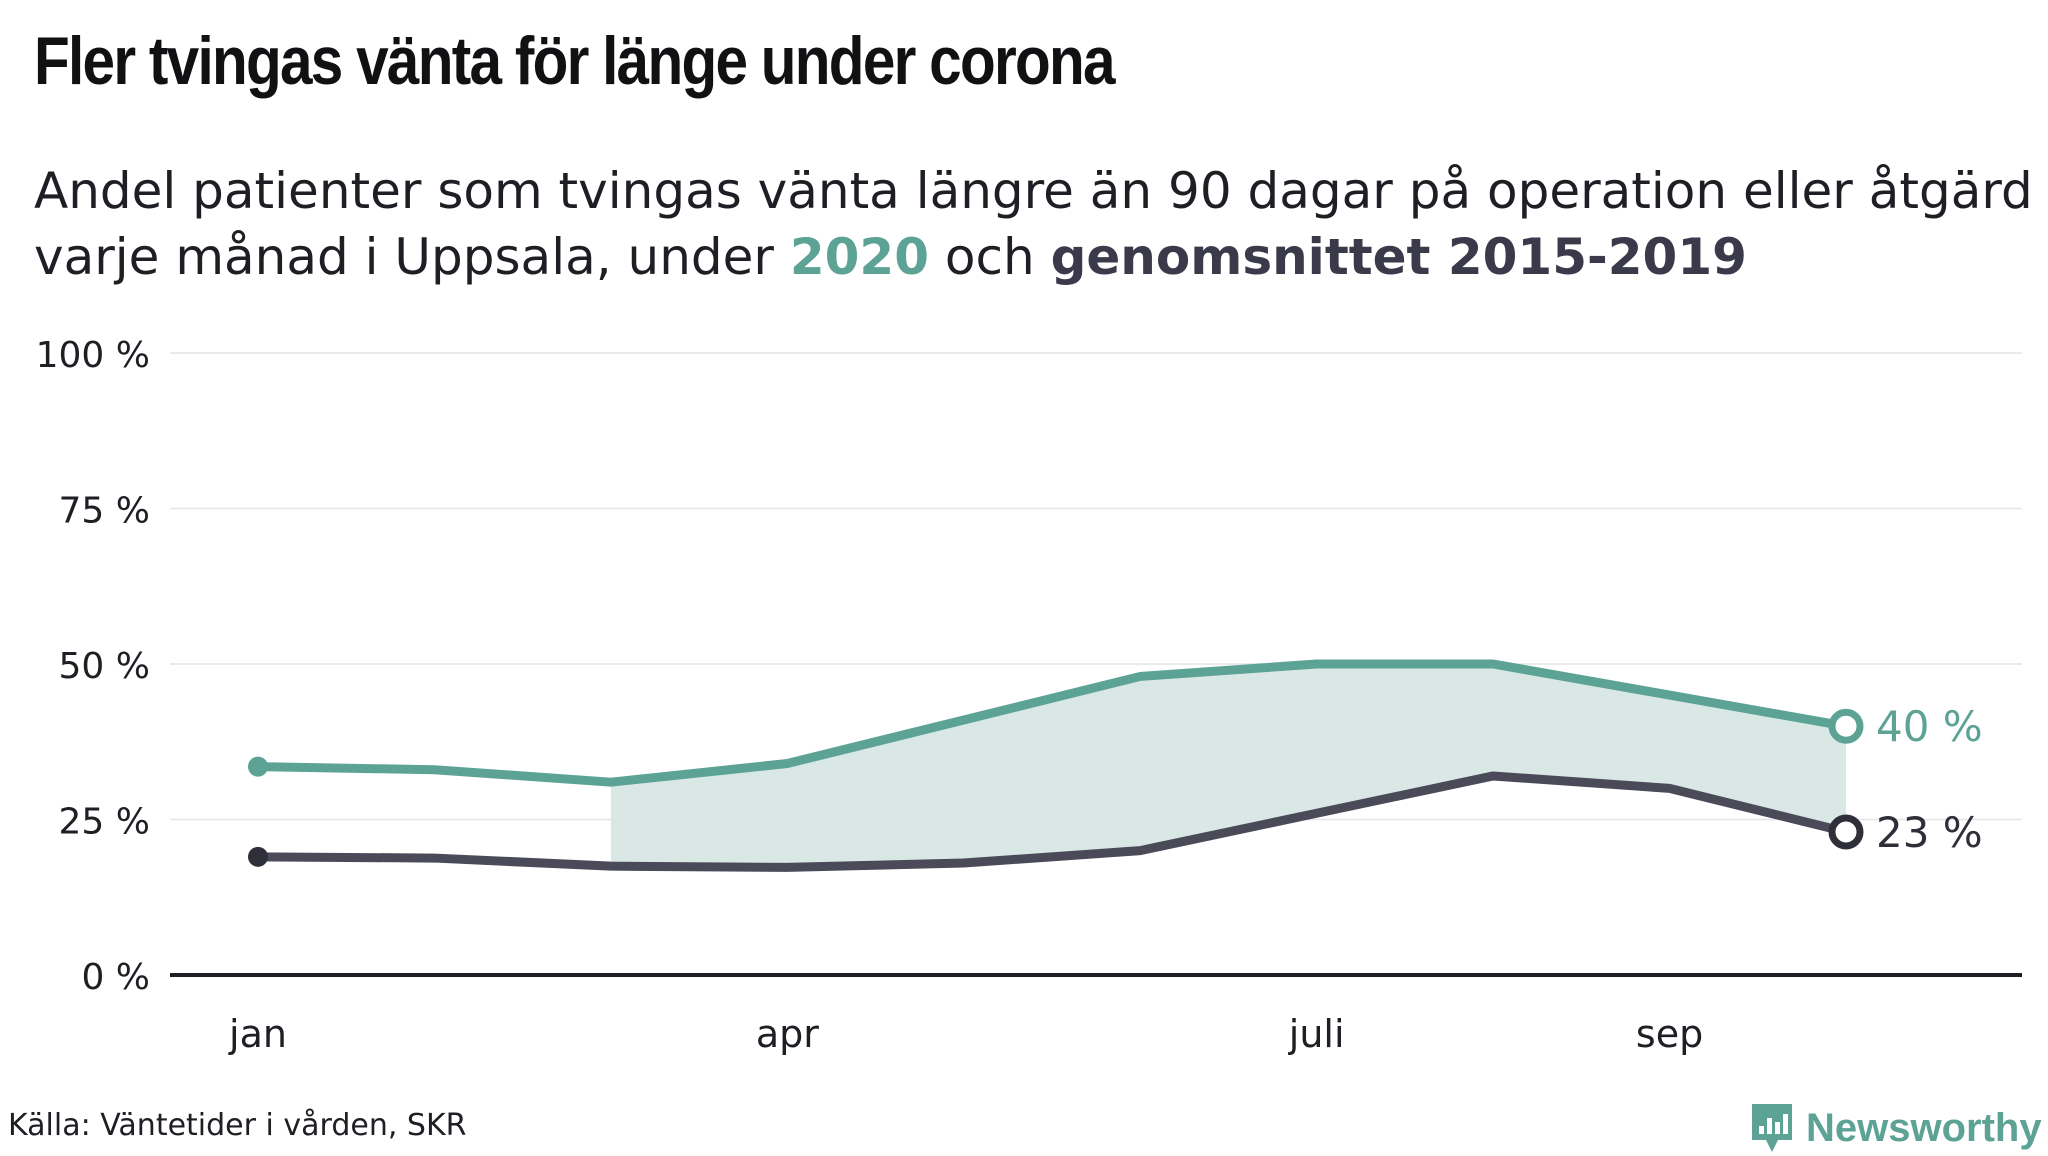 This screenshot has width=2048, height=1156. What do you see at coordinates (1929, 832) in the screenshot?
I see `series-end-label-1: 23 %` at bounding box center [1929, 832].